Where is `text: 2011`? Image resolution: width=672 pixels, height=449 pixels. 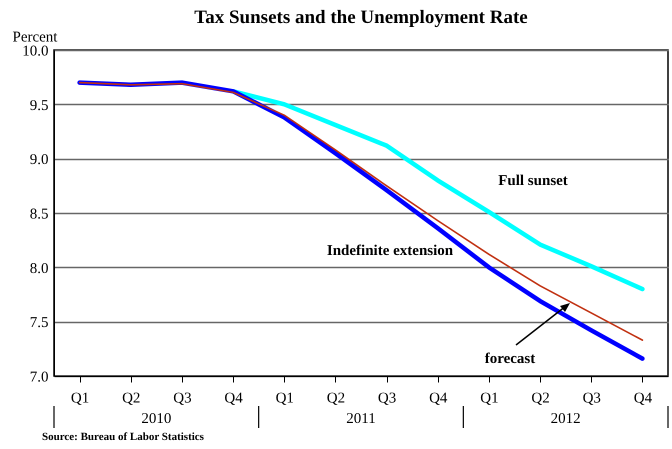 text: 2011 is located at coordinates (361, 419).